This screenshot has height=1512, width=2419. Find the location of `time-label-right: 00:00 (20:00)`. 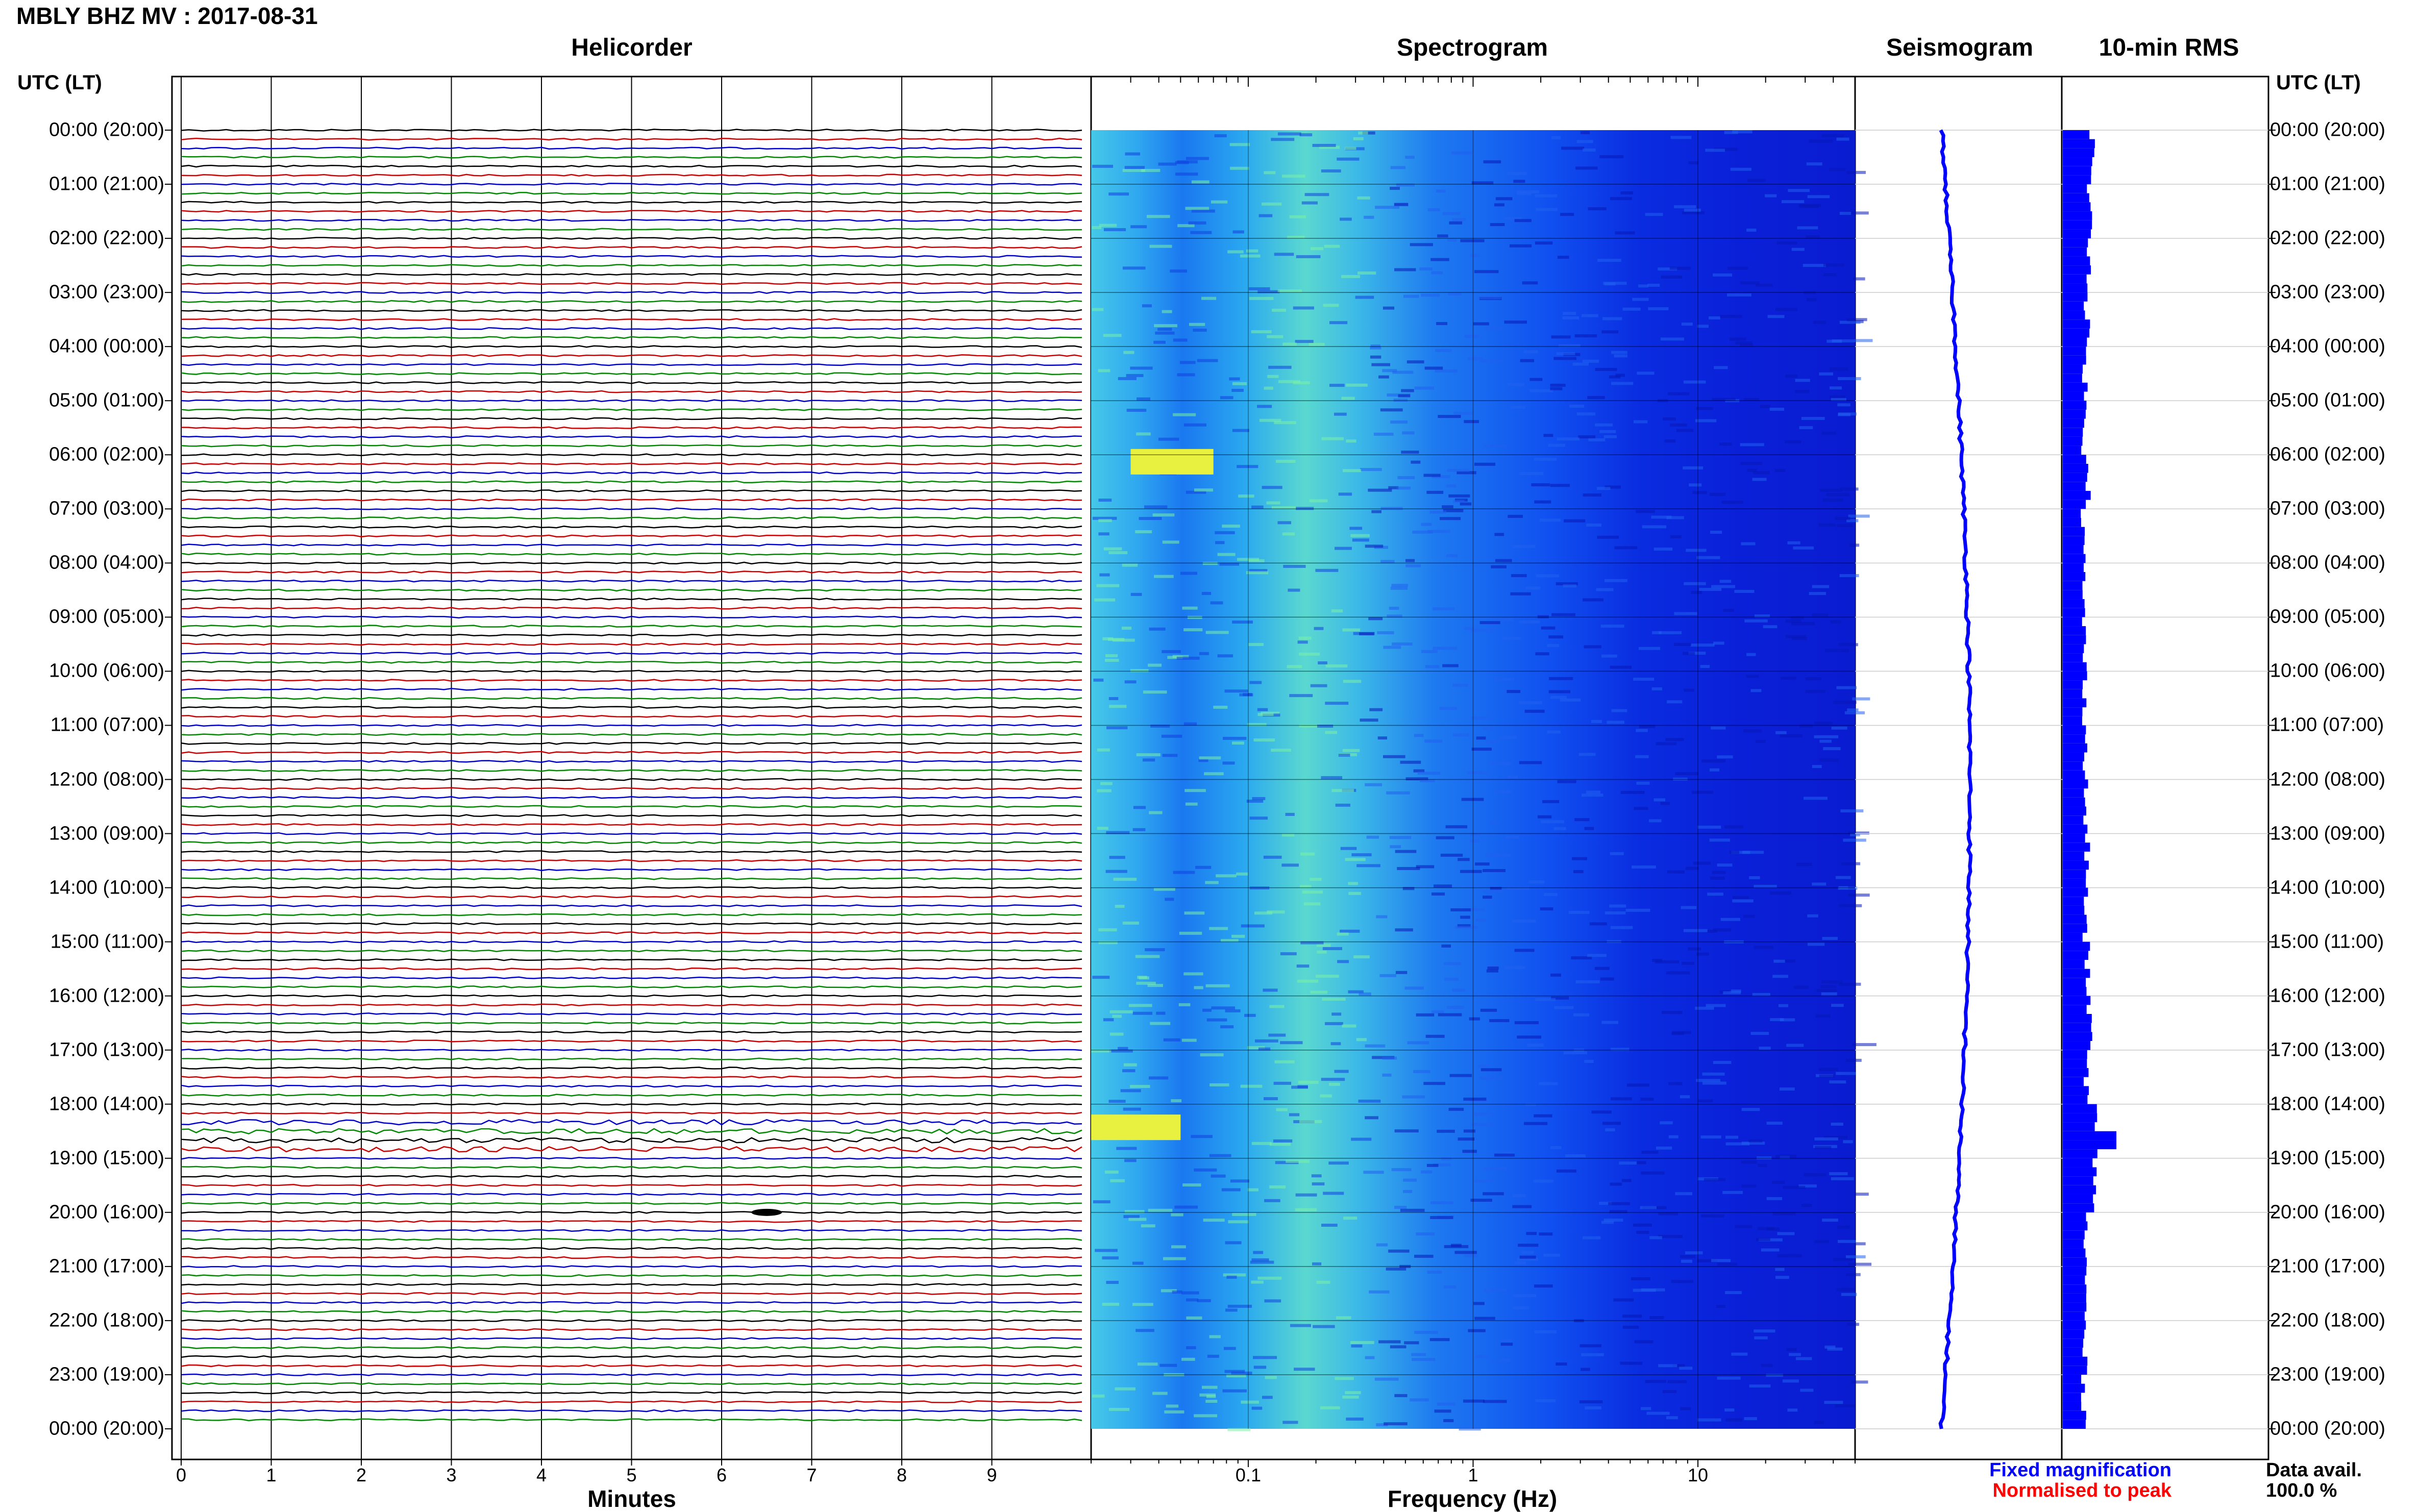

time-label-right: 00:00 (20:00) is located at coordinates (2328, 1429).